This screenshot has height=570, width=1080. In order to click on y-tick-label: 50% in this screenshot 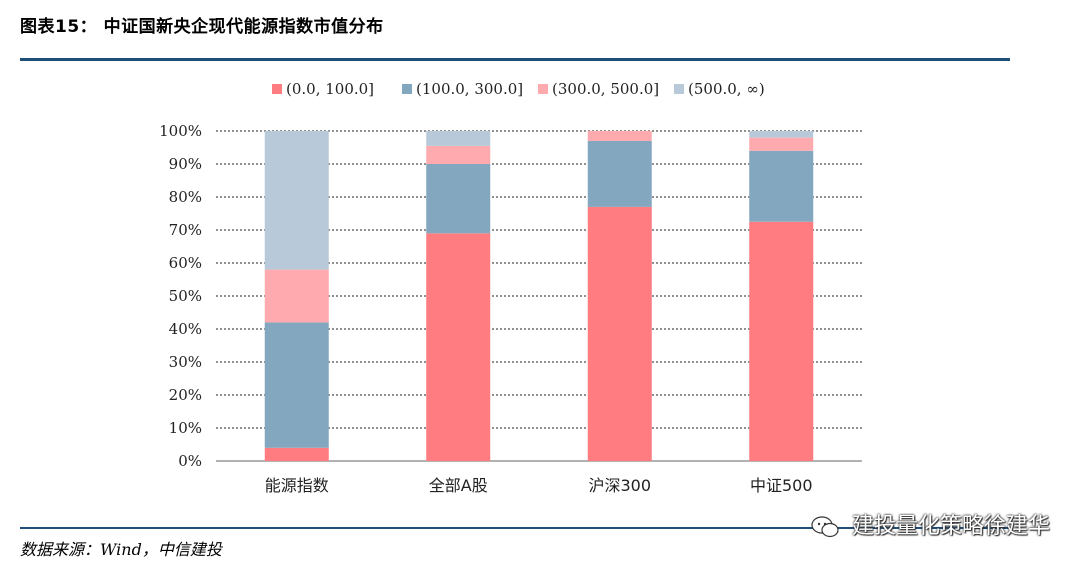, I will do `click(185, 296)`.